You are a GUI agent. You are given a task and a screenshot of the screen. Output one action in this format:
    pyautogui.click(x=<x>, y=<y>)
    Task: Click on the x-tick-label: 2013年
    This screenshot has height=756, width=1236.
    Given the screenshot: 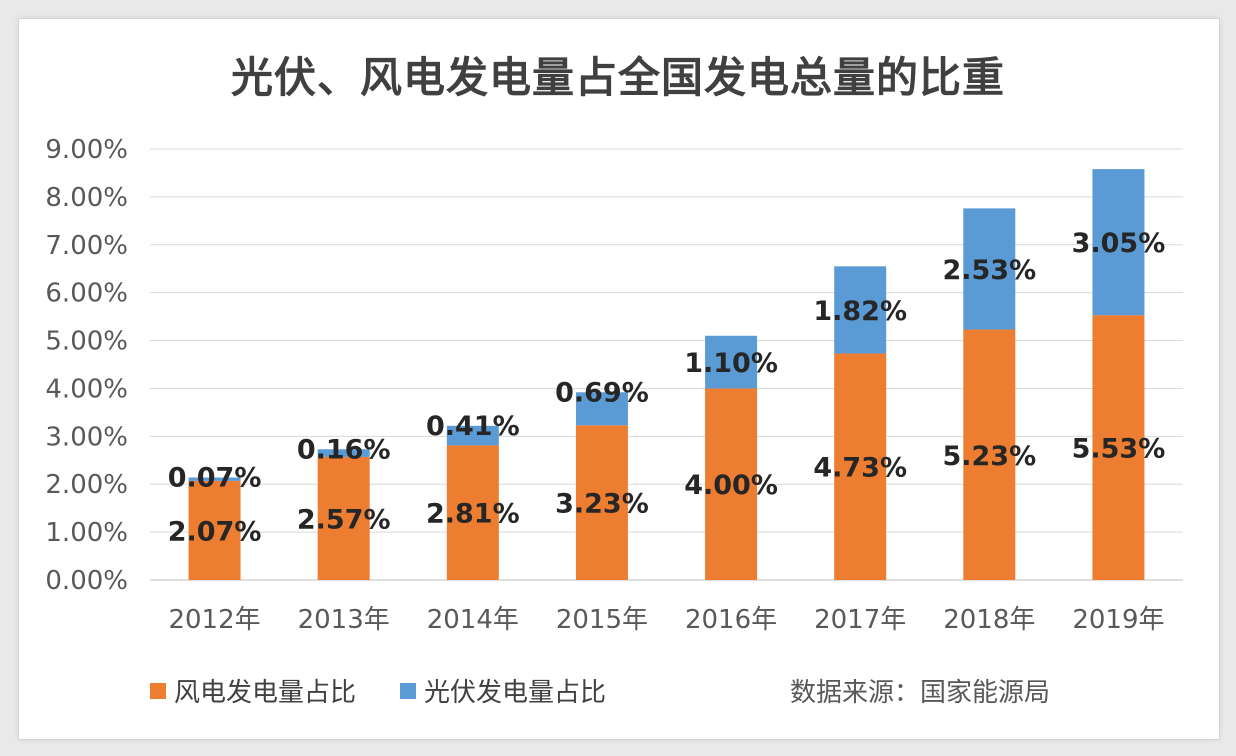 What is the action you would take?
    pyautogui.click(x=344, y=620)
    